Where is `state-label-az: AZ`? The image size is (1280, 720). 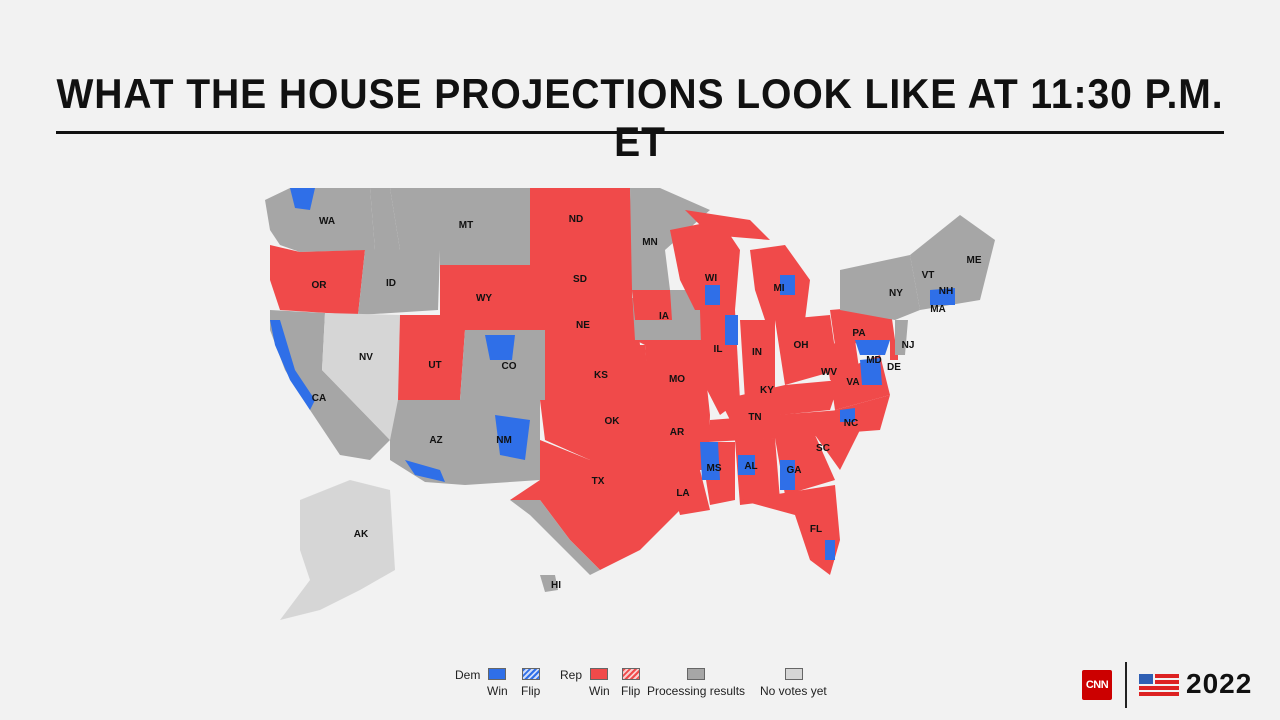 state-label-az: AZ is located at coordinates (435, 440).